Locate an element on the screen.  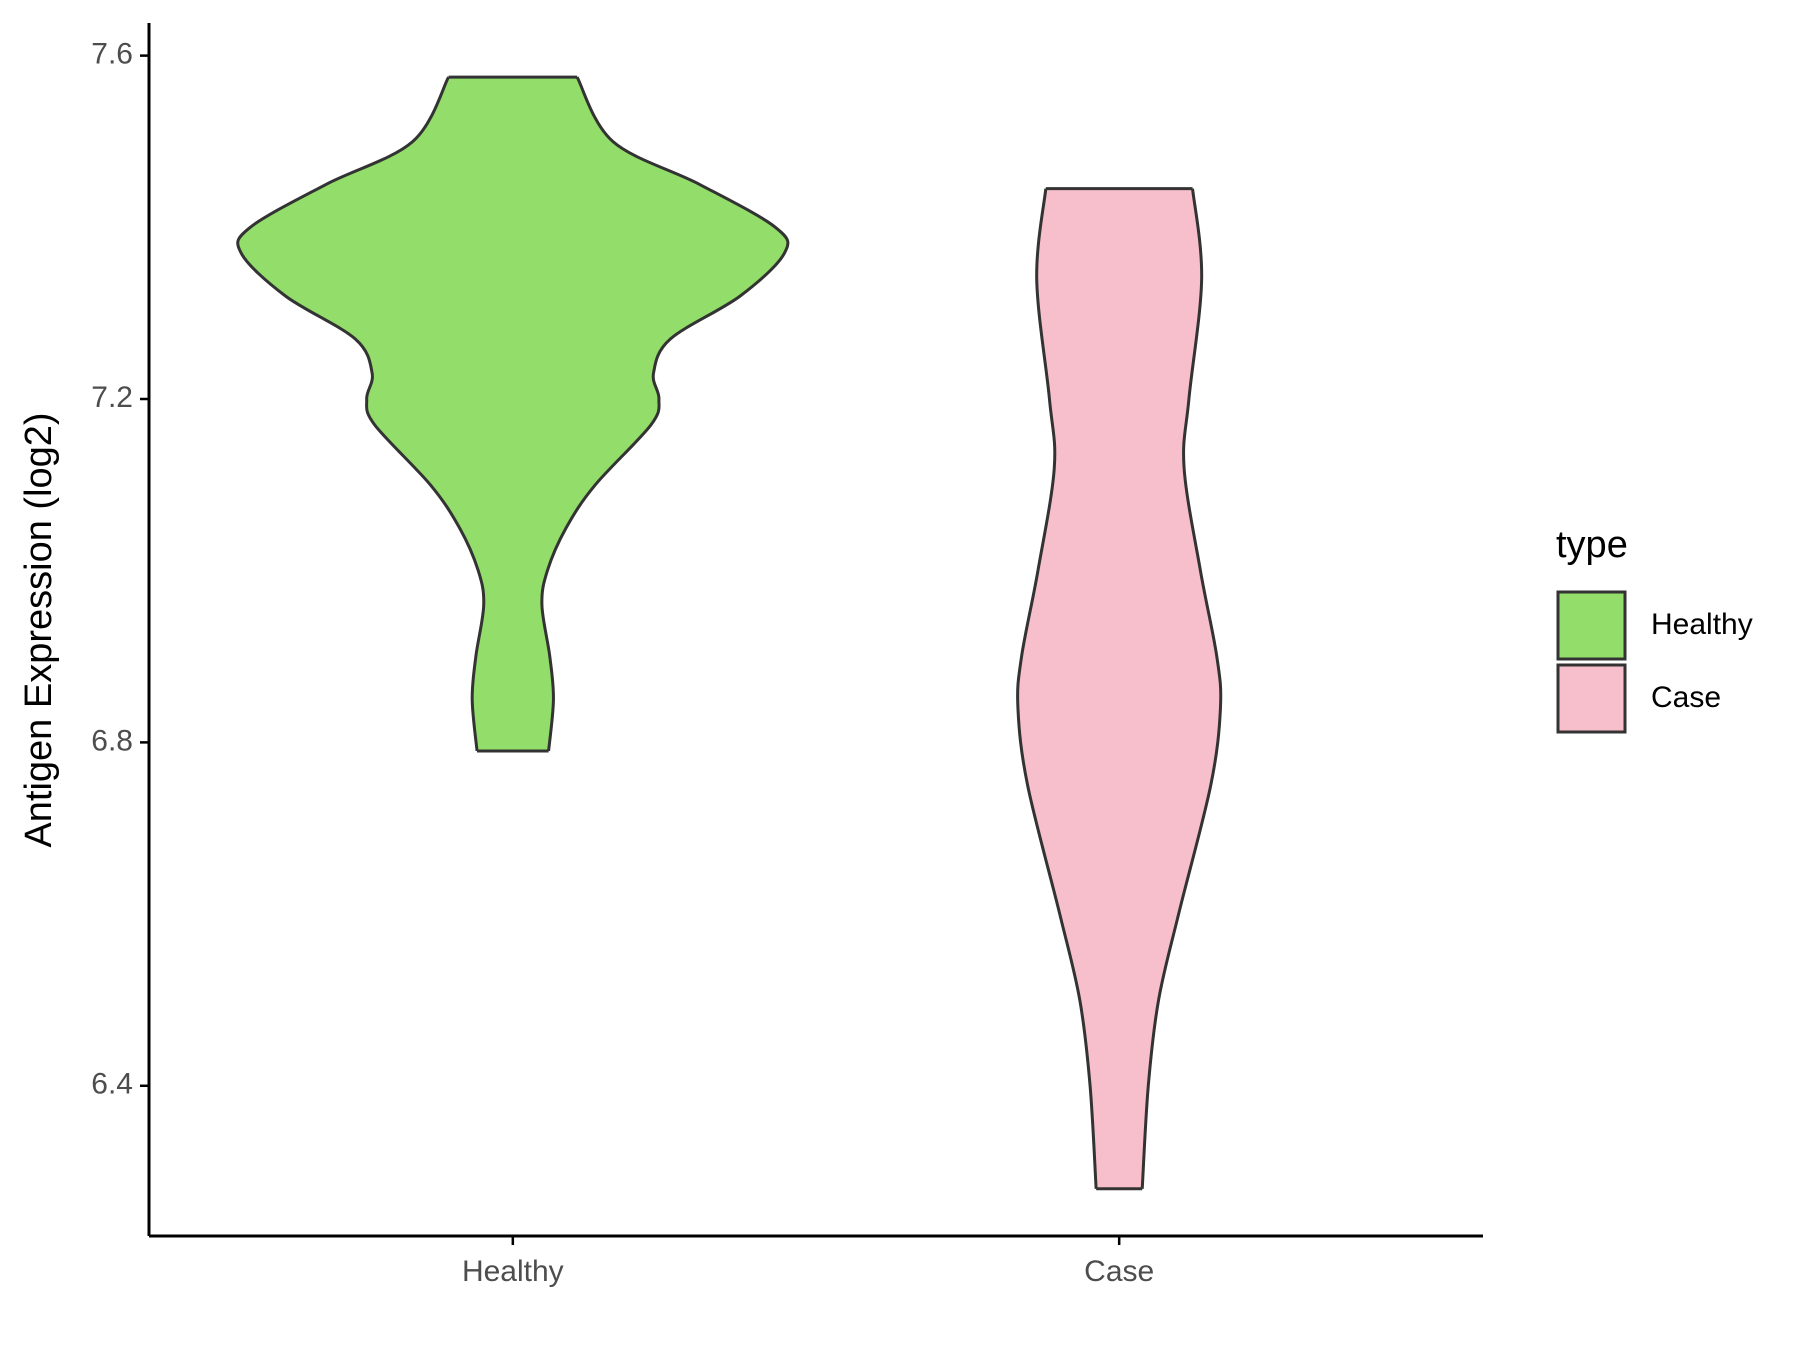
y-tick-label: 6.8 is located at coordinates (112, 740).